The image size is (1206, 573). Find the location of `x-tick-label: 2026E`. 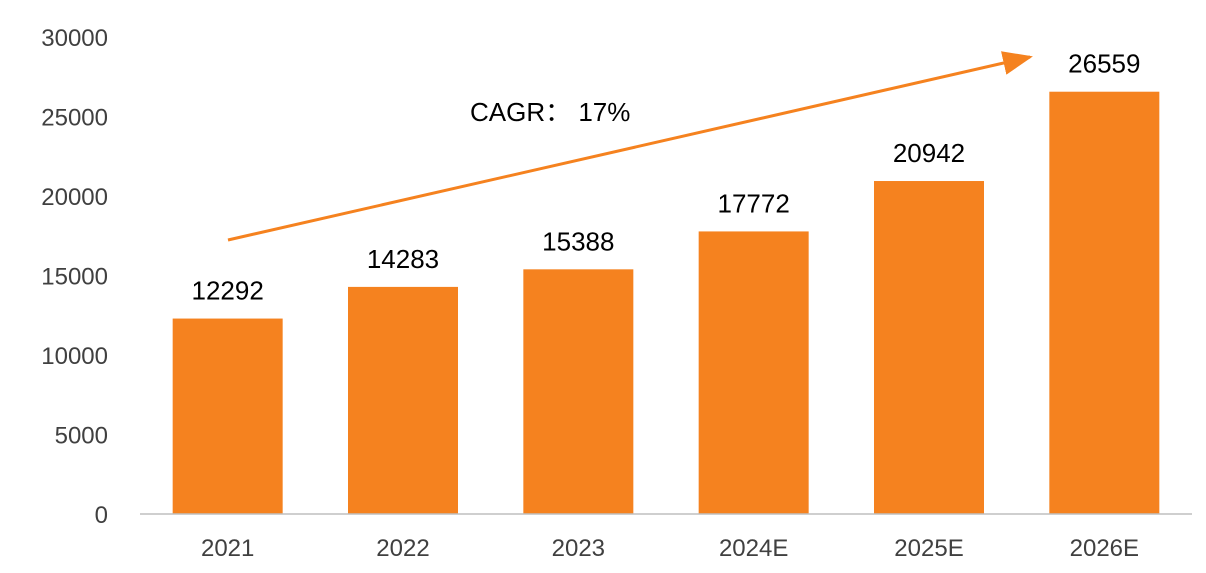

x-tick-label: 2026E is located at coordinates (1104, 548).